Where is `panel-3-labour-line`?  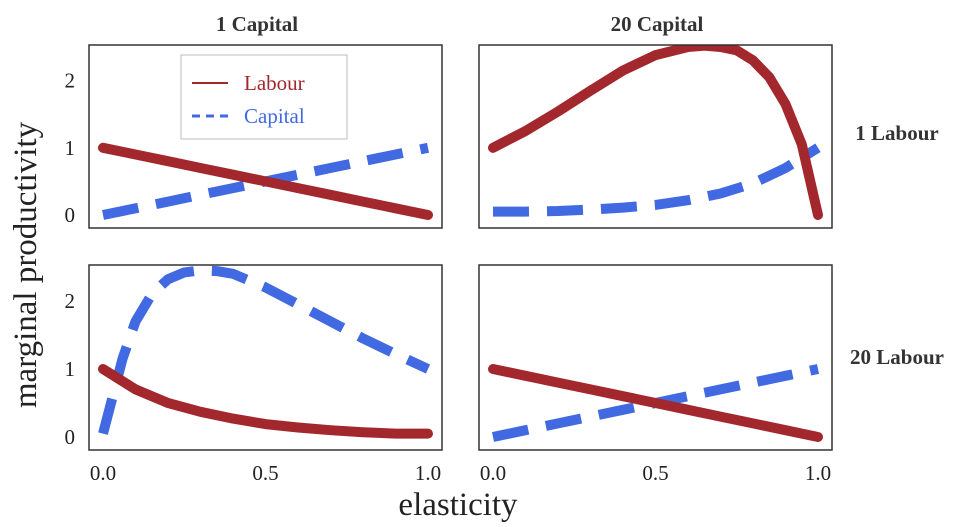
panel-3-labour-line is located at coordinates (265, 401).